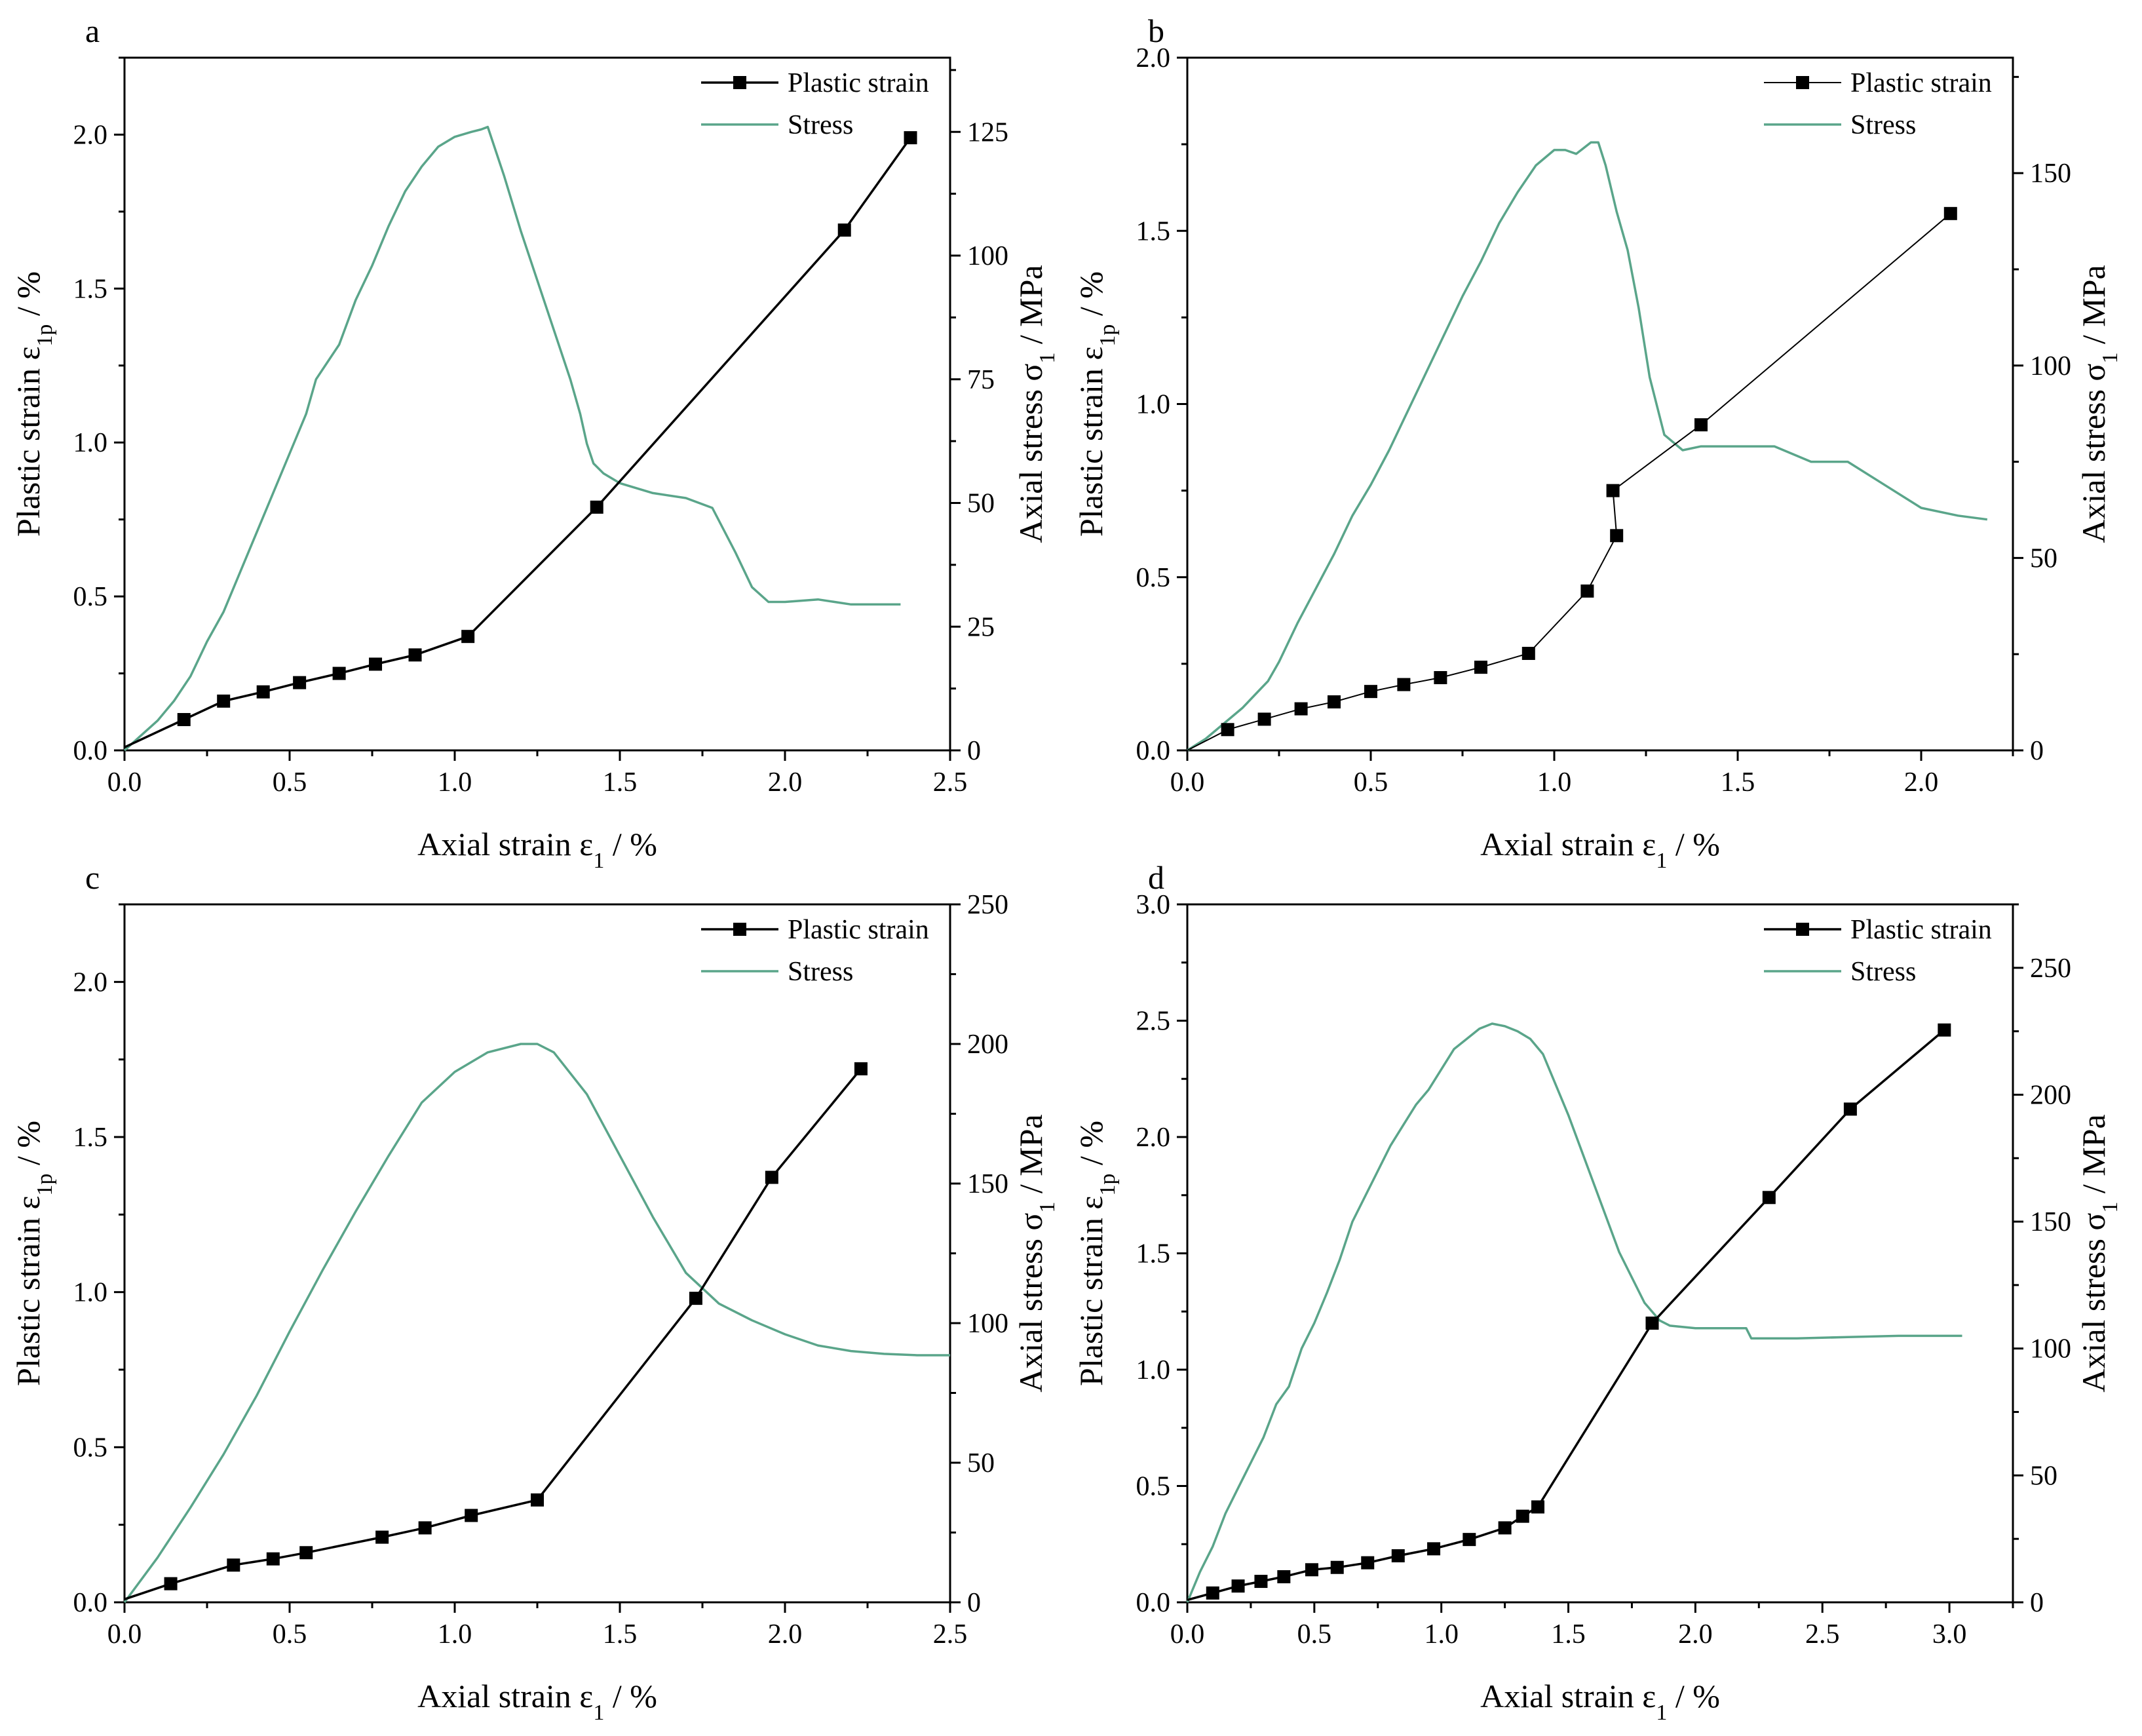 Image resolution: width=2142 pixels, height=1736 pixels. I want to click on legend-plastic-marker, so click(739, 82).